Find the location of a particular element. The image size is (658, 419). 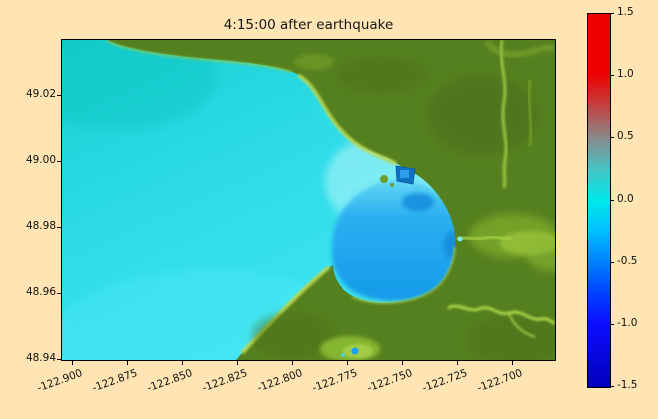

river-branch is located at coordinates (521, 325).